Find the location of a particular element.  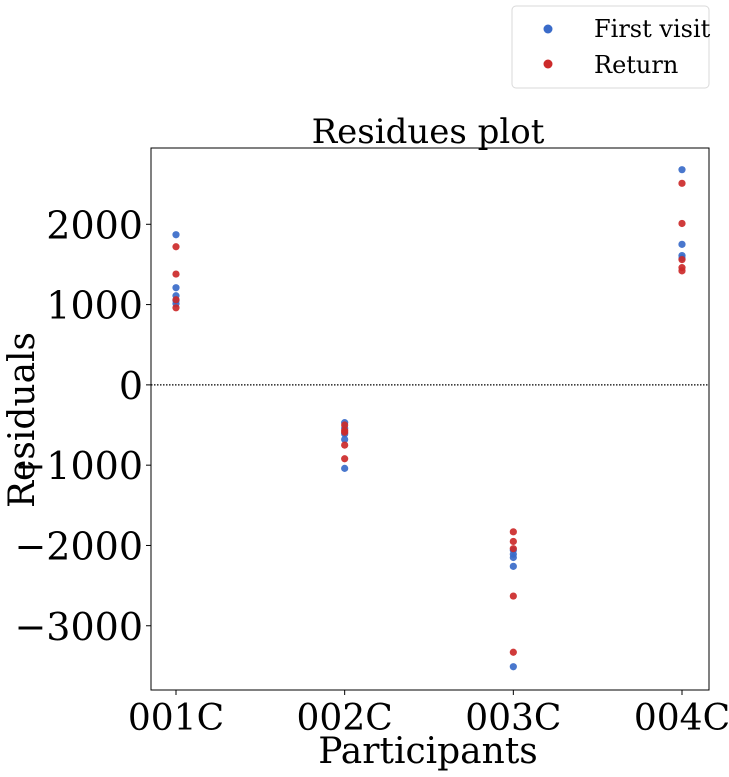

legend: First visit Return is located at coordinates (611, 47).